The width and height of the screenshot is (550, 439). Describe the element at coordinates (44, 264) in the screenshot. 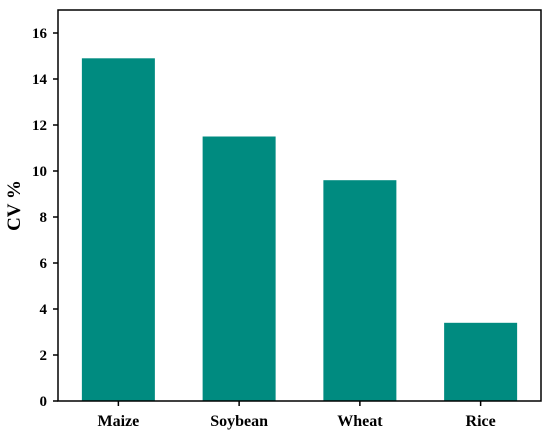

I see `y-tick-label: 6` at that location.